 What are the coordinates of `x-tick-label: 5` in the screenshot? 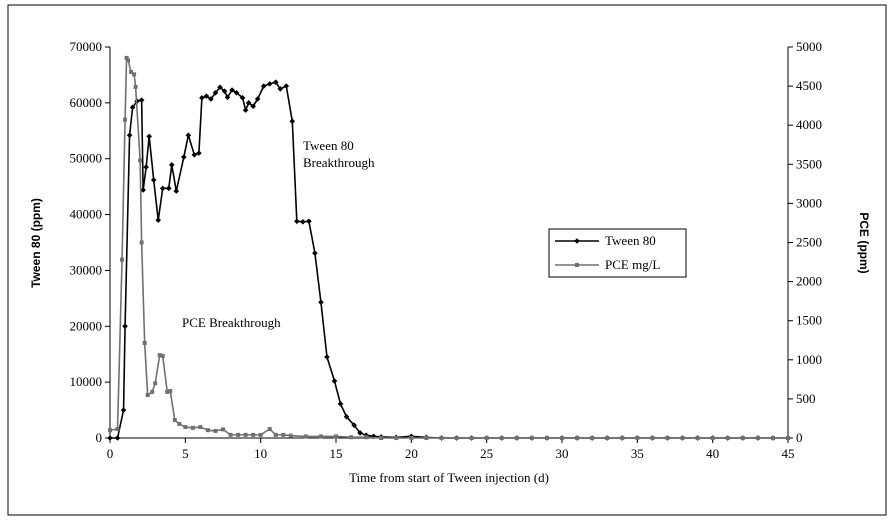 It's located at (185, 453).